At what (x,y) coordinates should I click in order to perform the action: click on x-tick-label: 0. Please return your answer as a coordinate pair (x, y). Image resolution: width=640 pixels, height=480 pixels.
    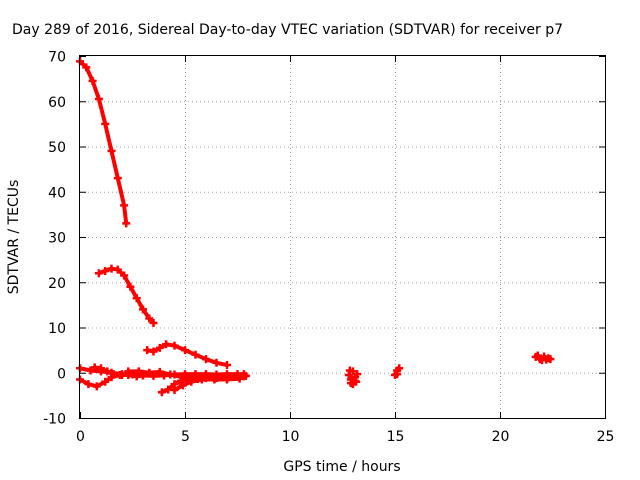
    Looking at the image, I should click on (80, 437).